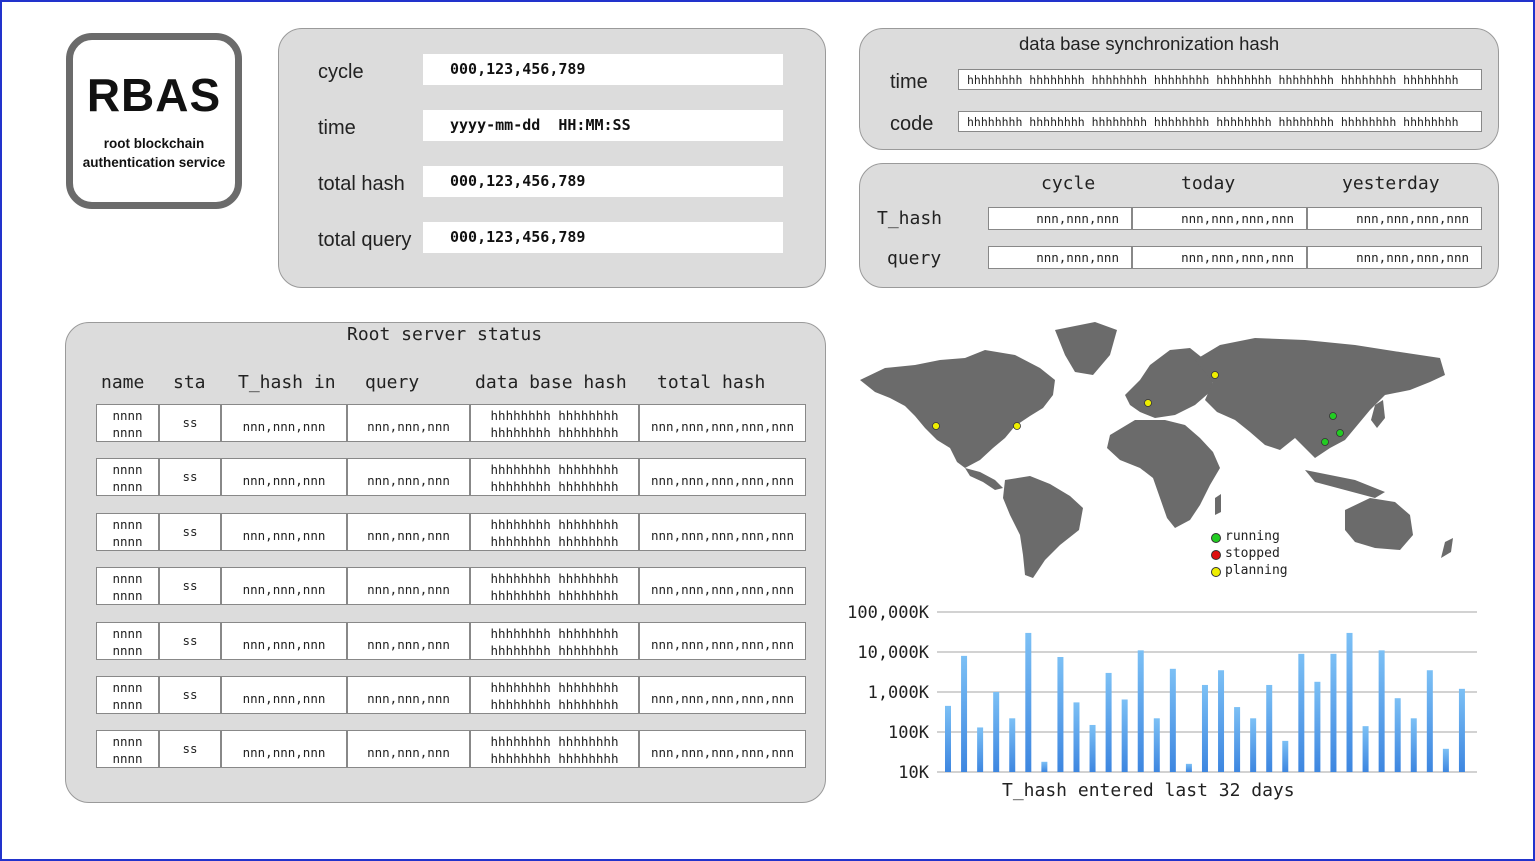 The height and width of the screenshot is (861, 1535). What do you see at coordinates (1391, 183) in the screenshot?
I see `stats-header-yesterday: yesterday` at bounding box center [1391, 183].